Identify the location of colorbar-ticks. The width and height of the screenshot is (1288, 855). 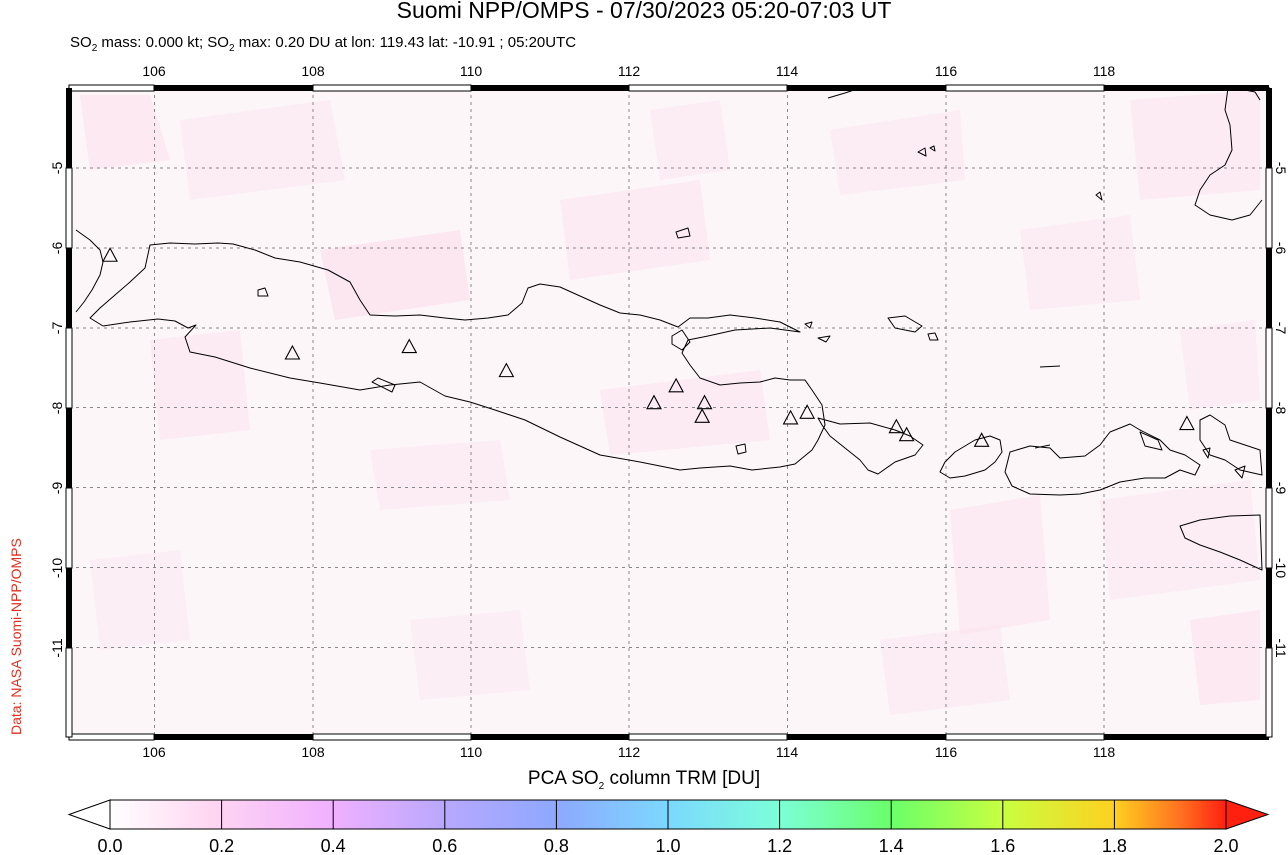
(668, 814).